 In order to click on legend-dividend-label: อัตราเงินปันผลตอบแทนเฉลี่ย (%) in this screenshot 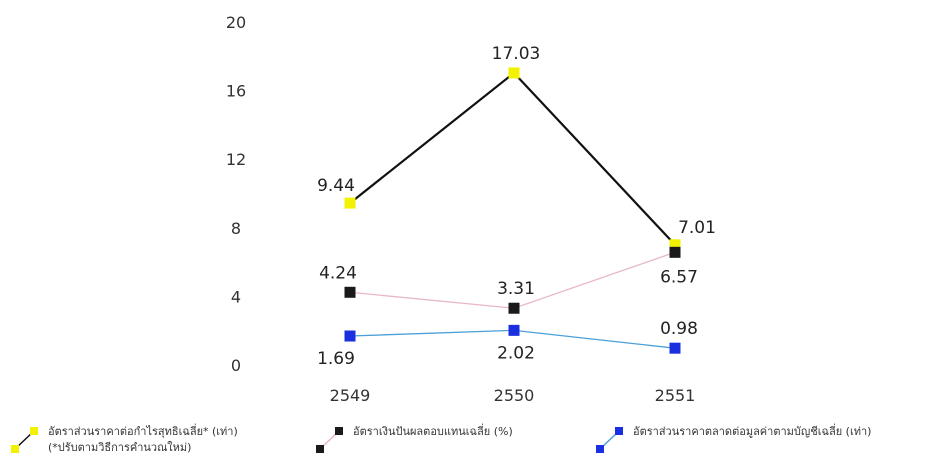, I will do `click(433, 431)`.